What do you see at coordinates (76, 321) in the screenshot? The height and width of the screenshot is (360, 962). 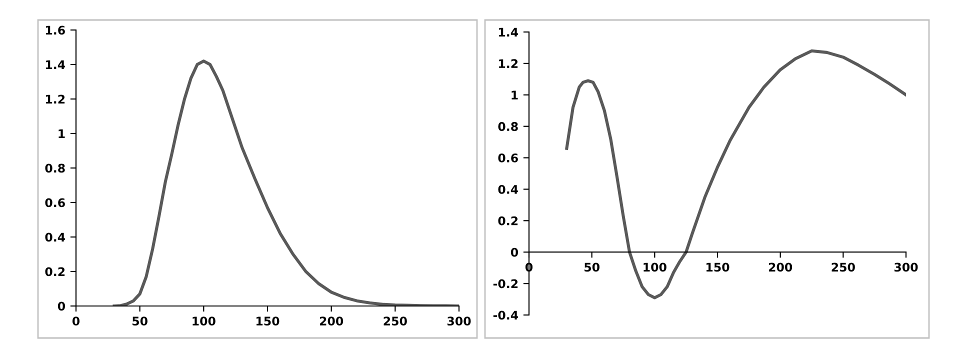 I see `x-tick-label: 0` at bounding box center [76, 321].